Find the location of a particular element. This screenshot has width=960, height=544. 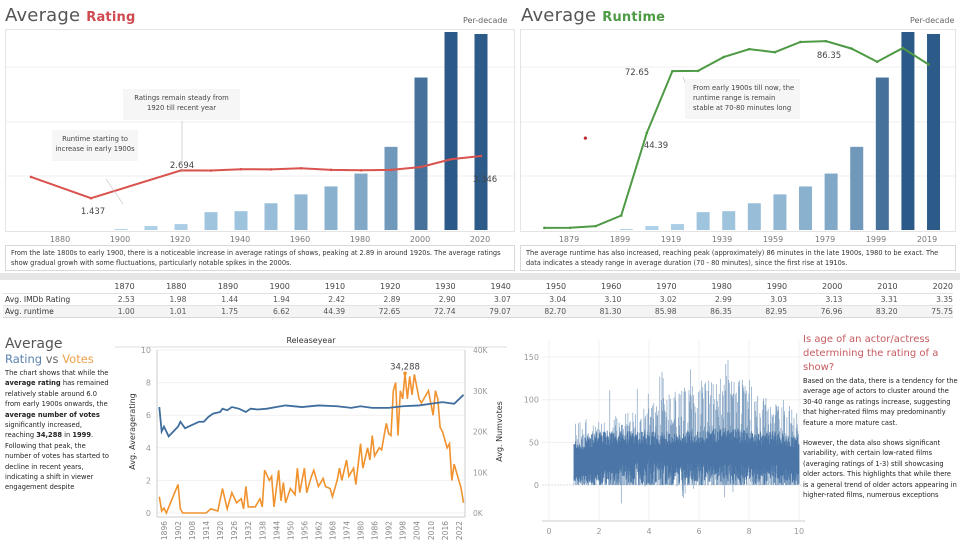

table-year-header: 1910 is located at coordinates (335, 287).